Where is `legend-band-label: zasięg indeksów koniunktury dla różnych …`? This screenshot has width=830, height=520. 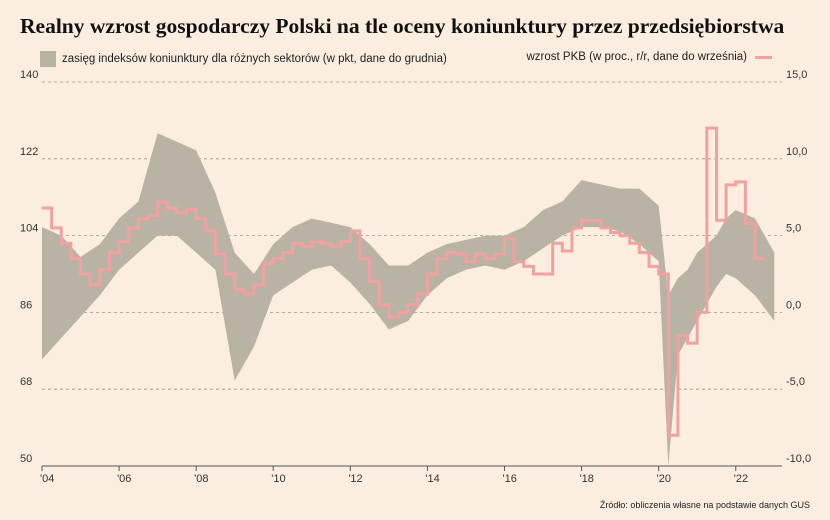
legend-band-label: zasięg indeksów koniunktury dla różnych … is located at coordinates (254, 59).